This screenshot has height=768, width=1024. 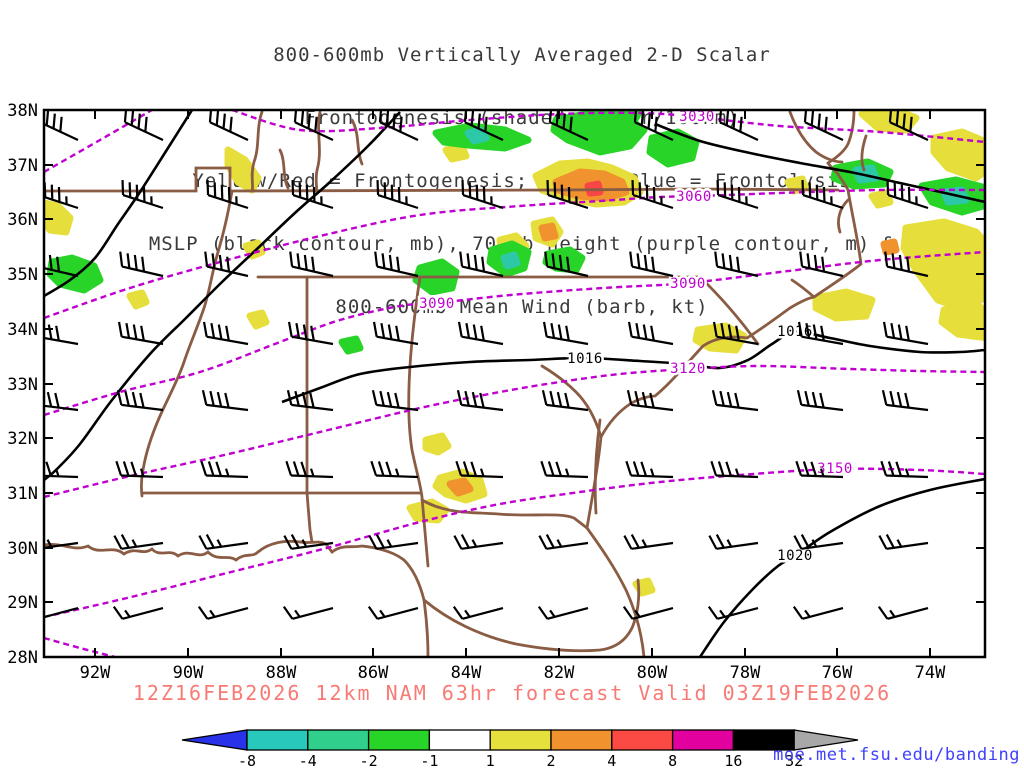 I want to click on lon-label: 88W, so click(x=281, y=673).